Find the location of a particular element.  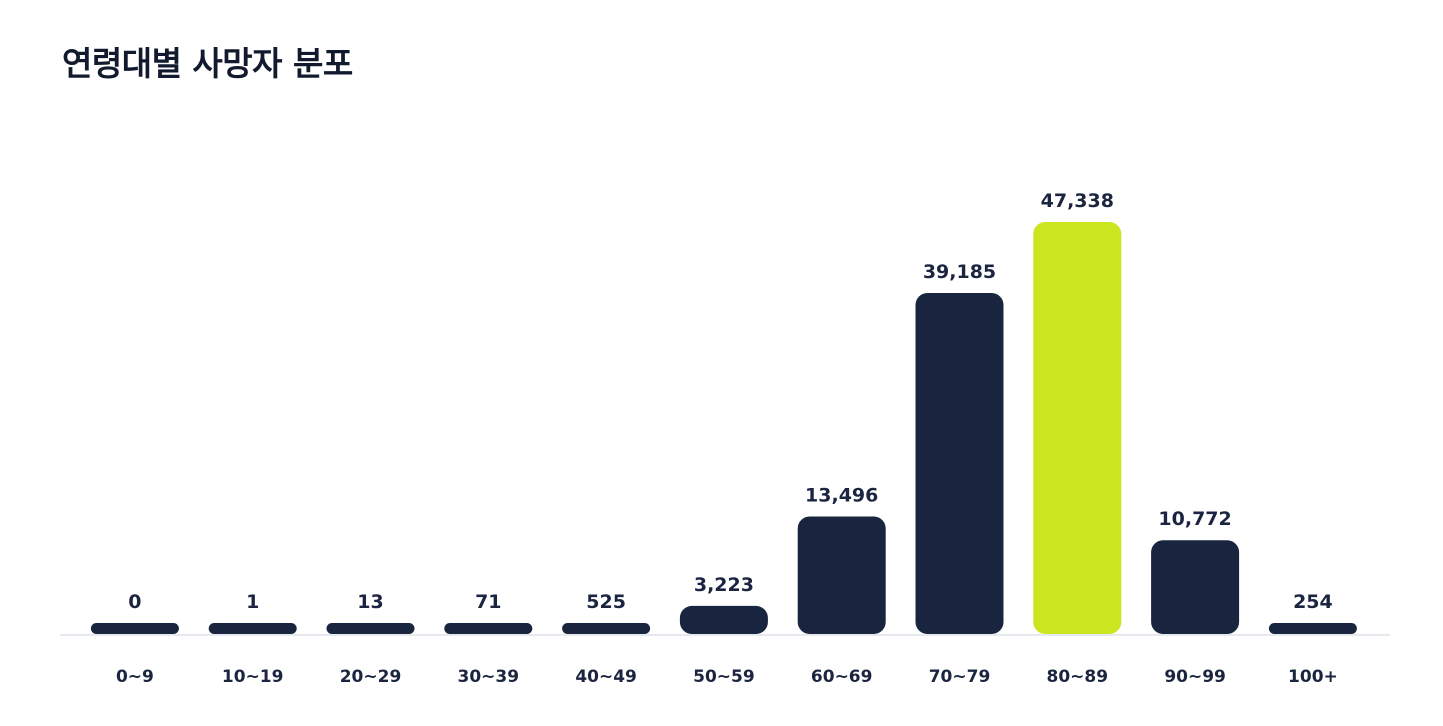

x-tick-label: 50~59 is located at coordinates (724, 677).